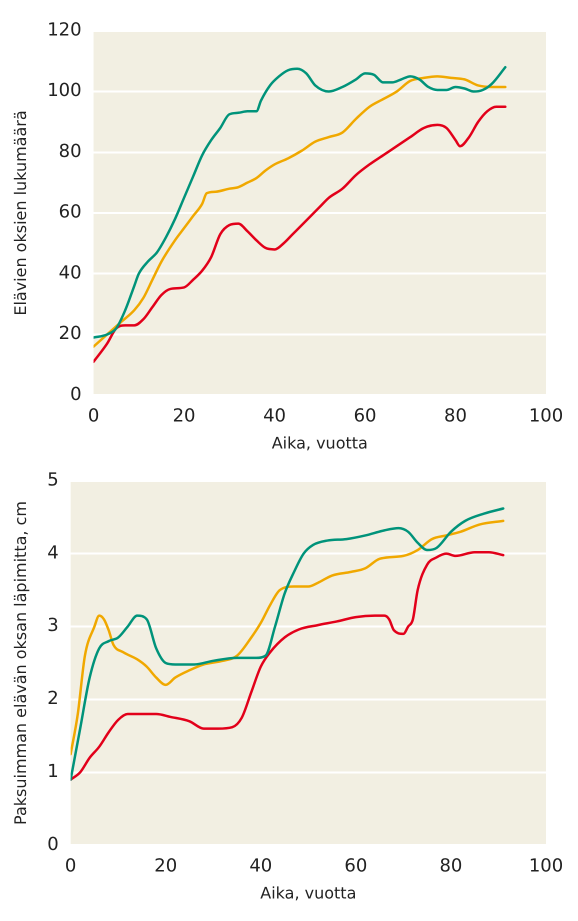 The image size is (578, 921). I want to click on y-tick-label: 5, so click(53, 479).